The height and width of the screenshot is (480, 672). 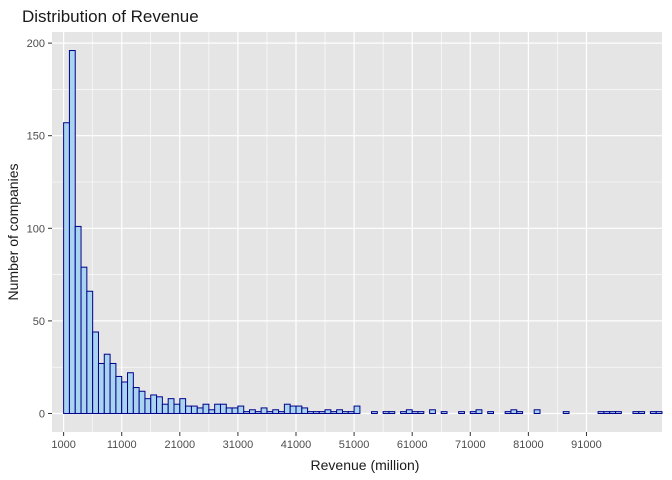 I want to click on y-tick-label: 200, so click(x=36, y=44).